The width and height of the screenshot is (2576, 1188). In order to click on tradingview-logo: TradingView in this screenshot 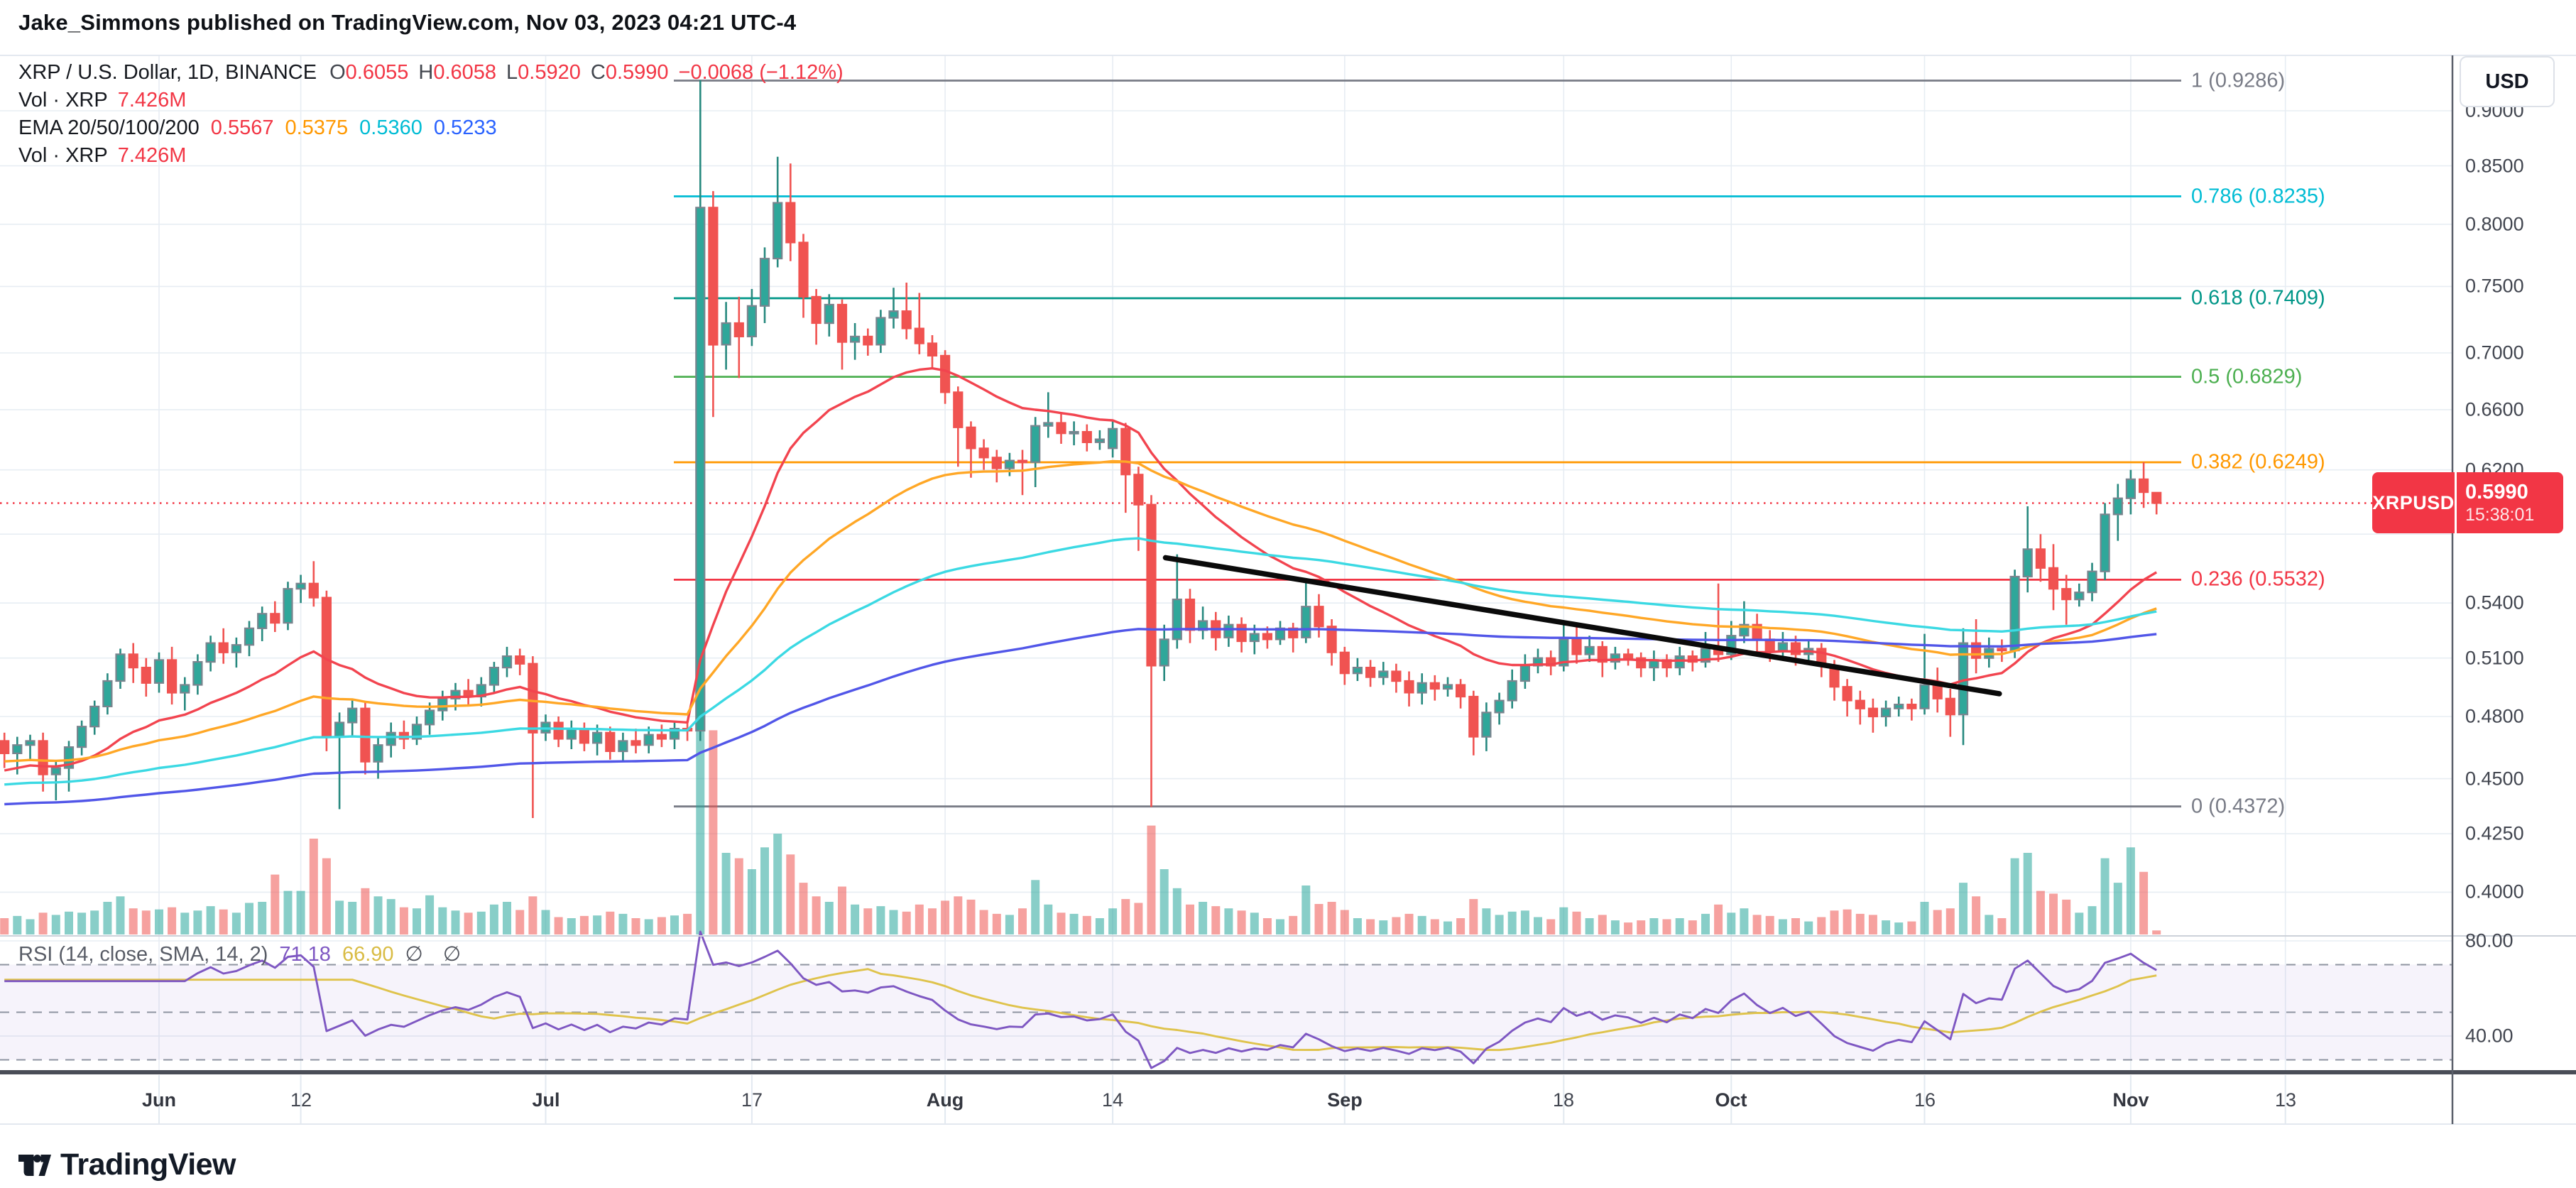, I will do `click(127, 1165)`.